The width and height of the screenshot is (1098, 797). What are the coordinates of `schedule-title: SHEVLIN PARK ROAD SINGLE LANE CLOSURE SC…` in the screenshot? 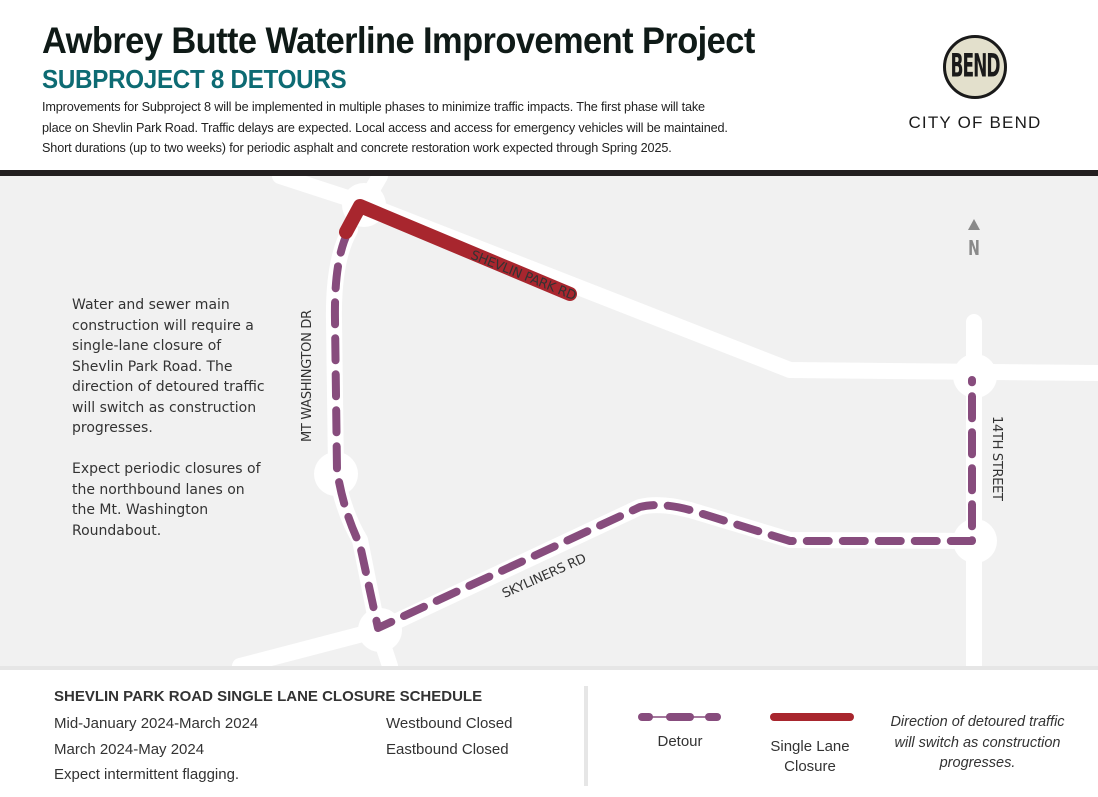 It's located at (268, 696).